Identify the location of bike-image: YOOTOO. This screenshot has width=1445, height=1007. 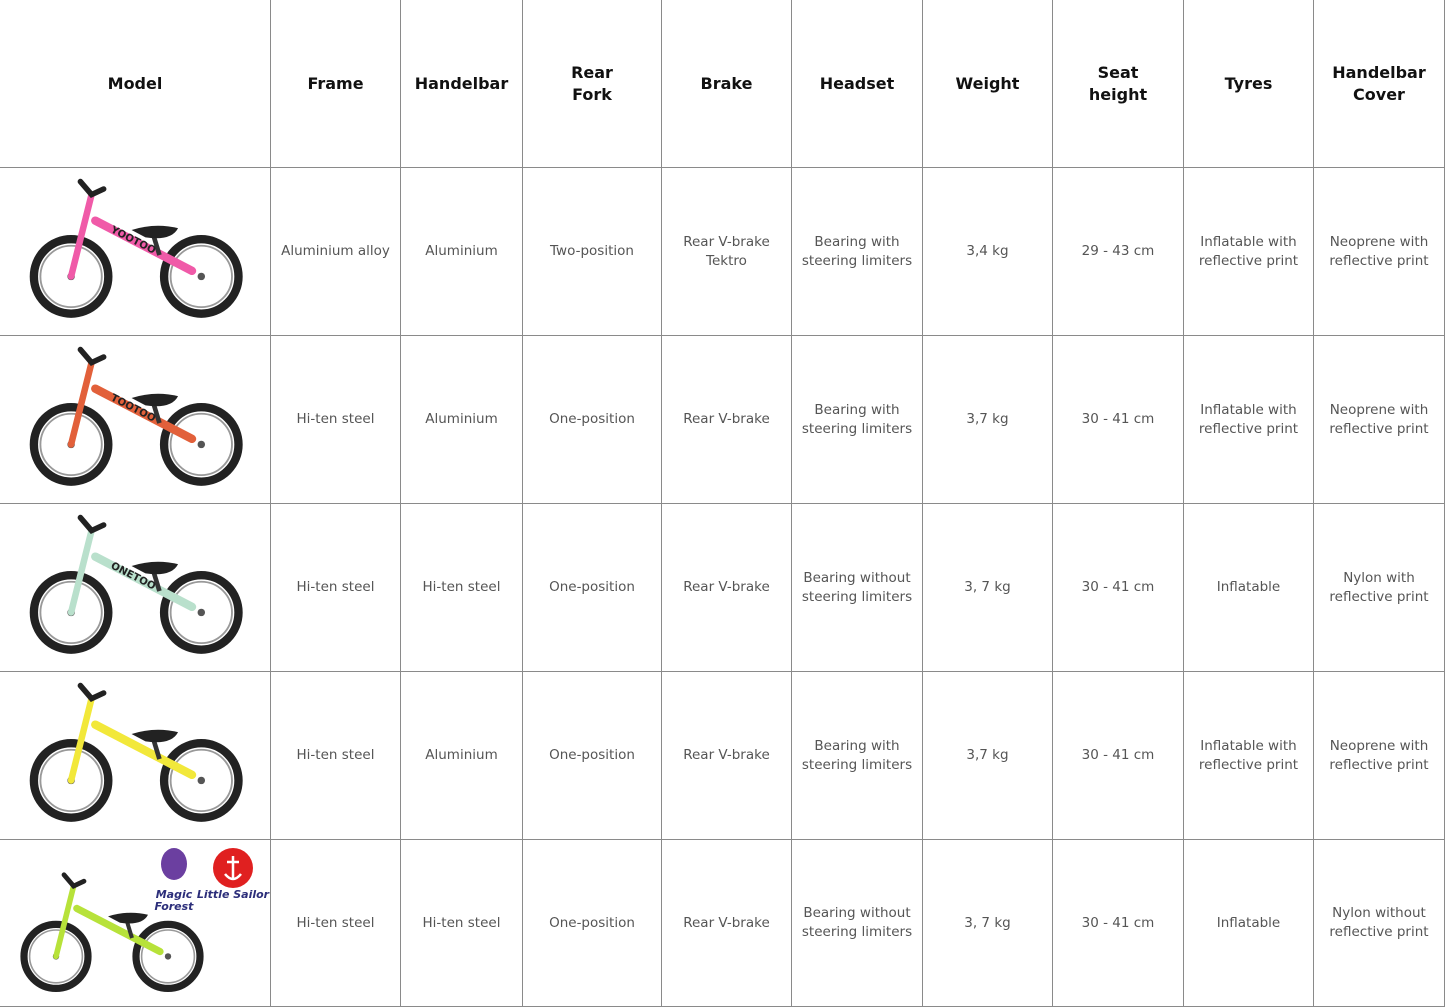
(136, 248).